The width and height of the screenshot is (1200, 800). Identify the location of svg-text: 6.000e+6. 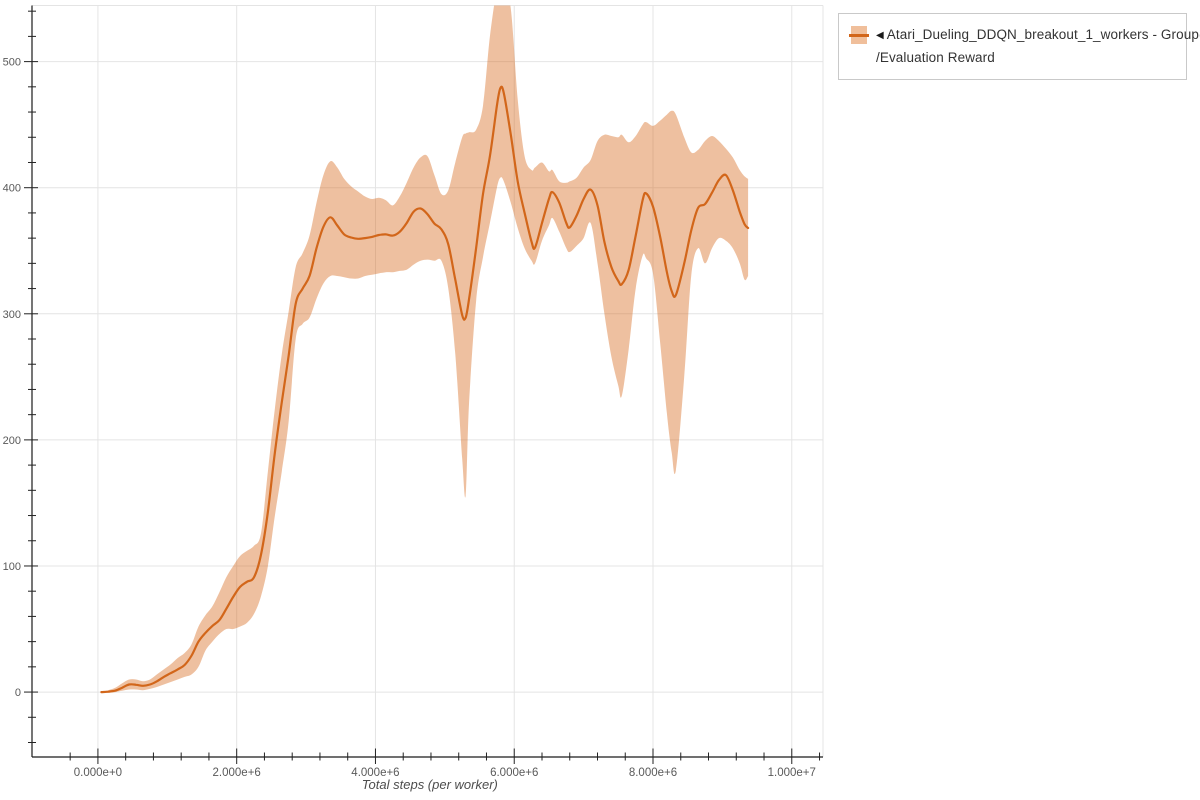
(514, 773).